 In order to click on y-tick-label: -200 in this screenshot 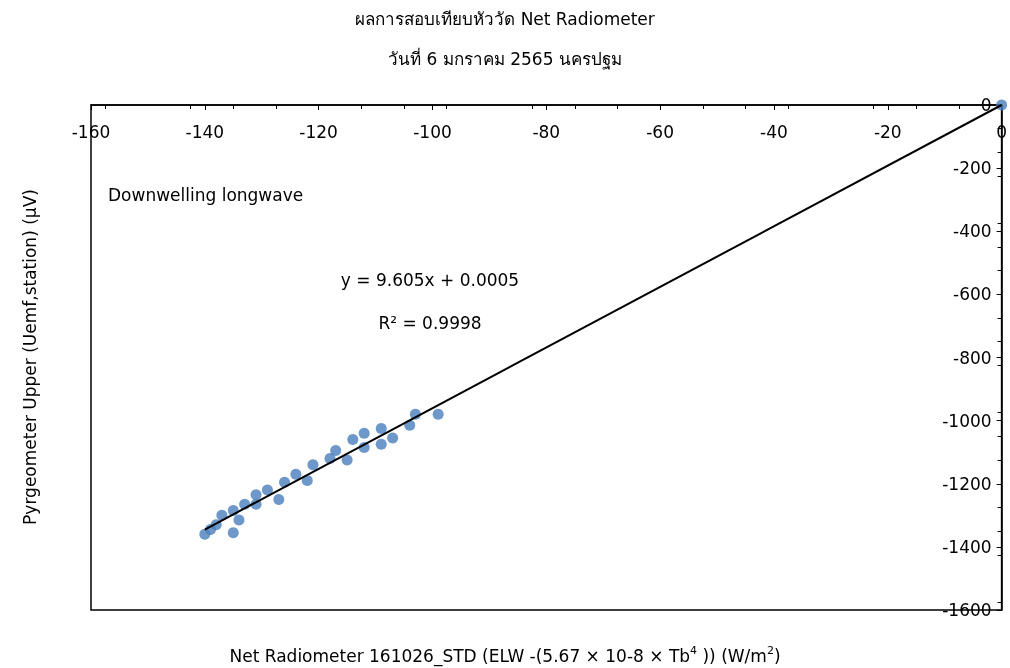, I will do `click(972, 168)`.